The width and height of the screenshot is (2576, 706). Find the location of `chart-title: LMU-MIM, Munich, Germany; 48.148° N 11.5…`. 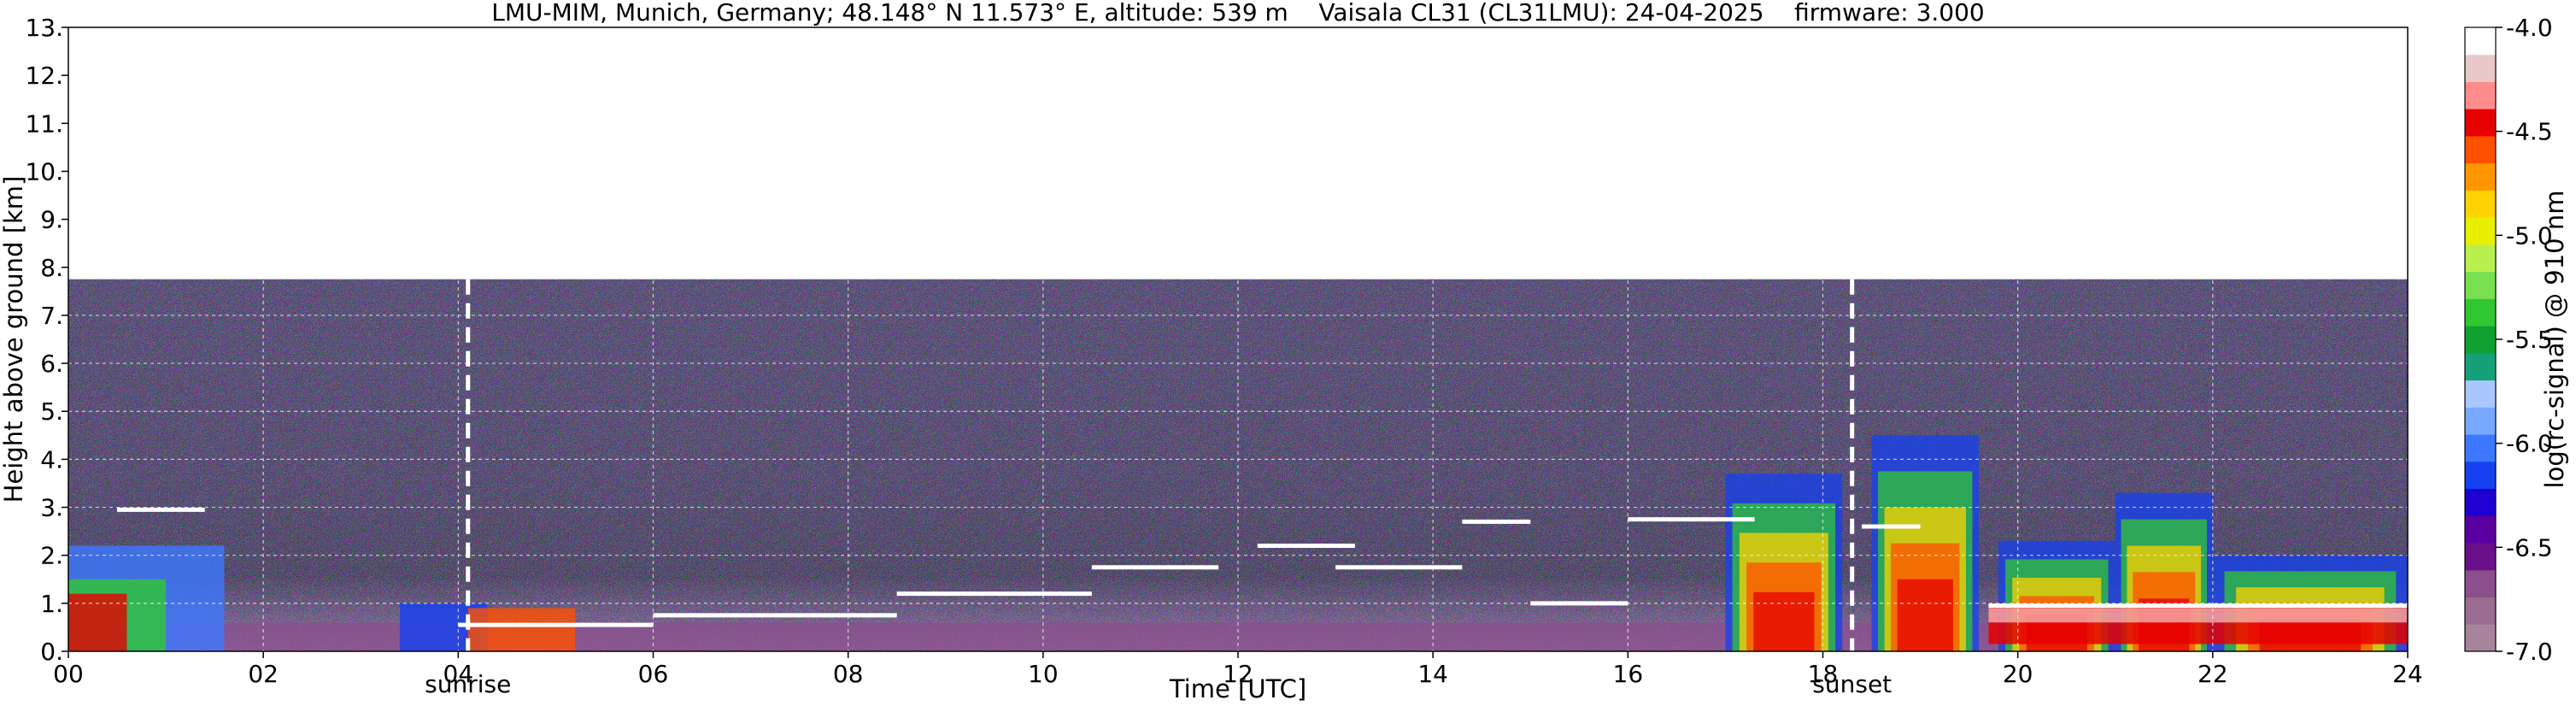

chart-title: LMU-MIM, Munich, Germany; 48.148° N 11.5… is located at coordinates (1238, 13).